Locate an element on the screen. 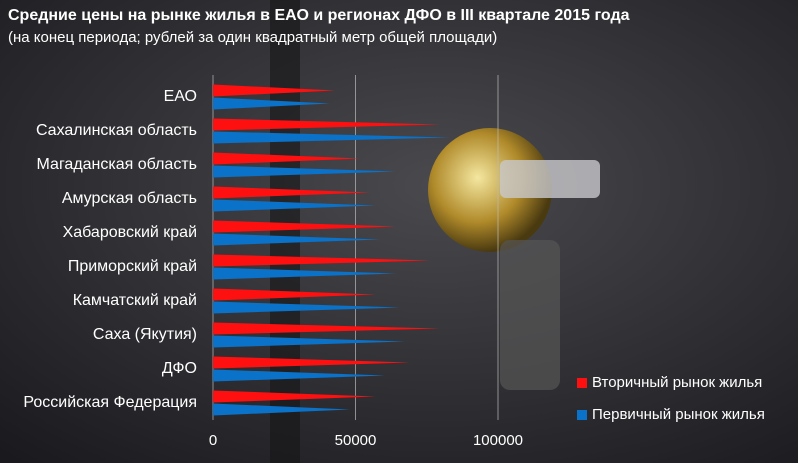  y-tick-label: Приморский край is located at coordinates (132, 266).